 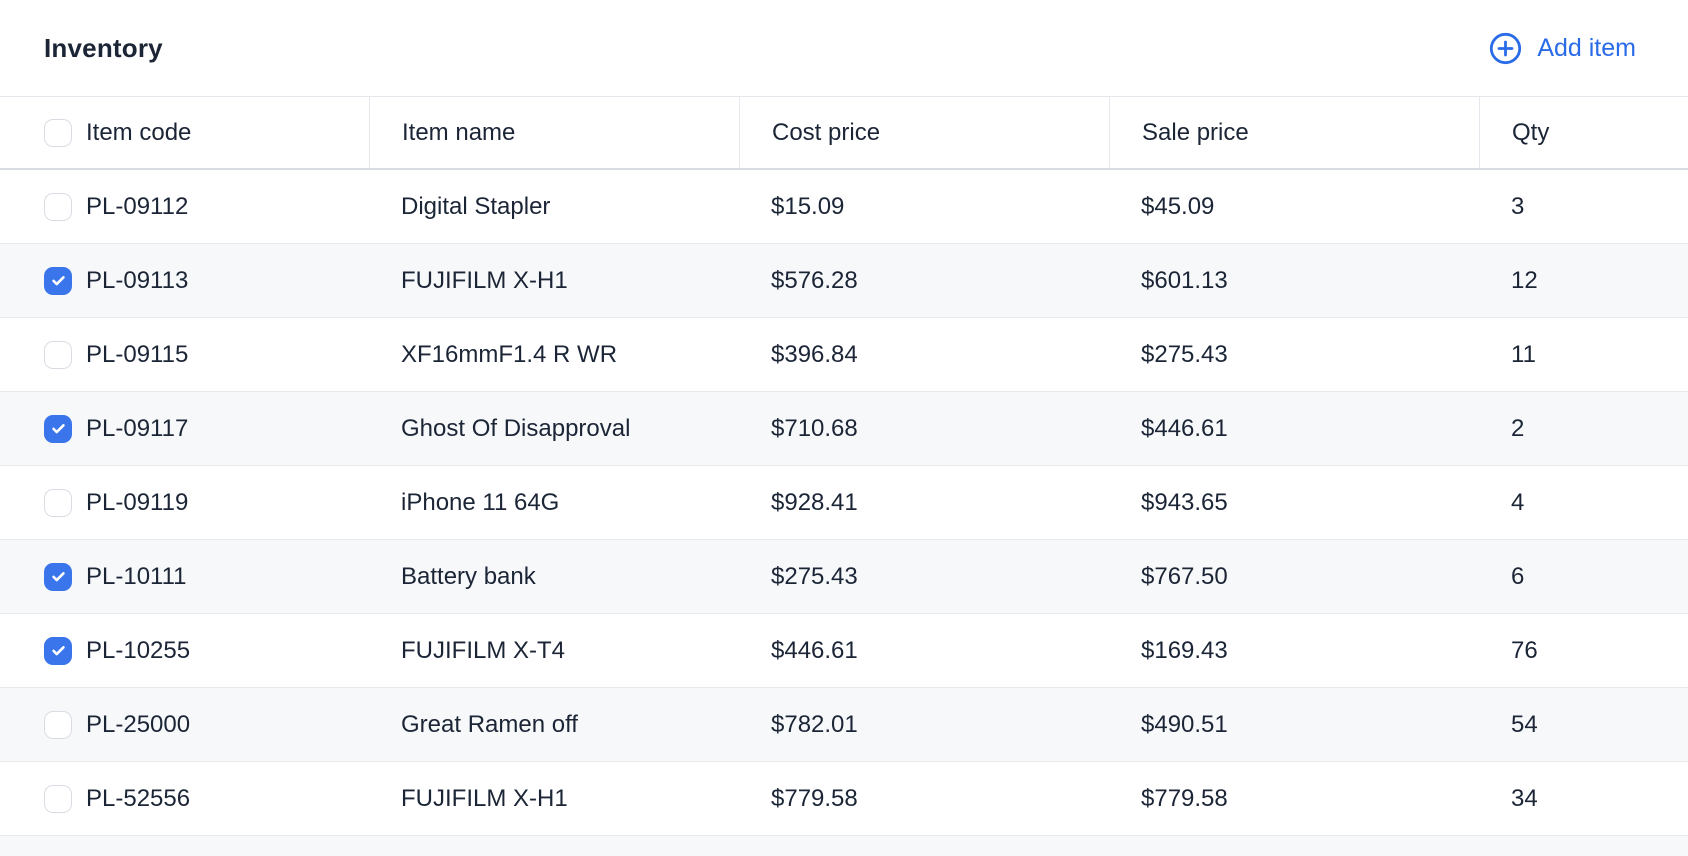 I want to click on qty-value: 6, so click(x=1518, y=576).